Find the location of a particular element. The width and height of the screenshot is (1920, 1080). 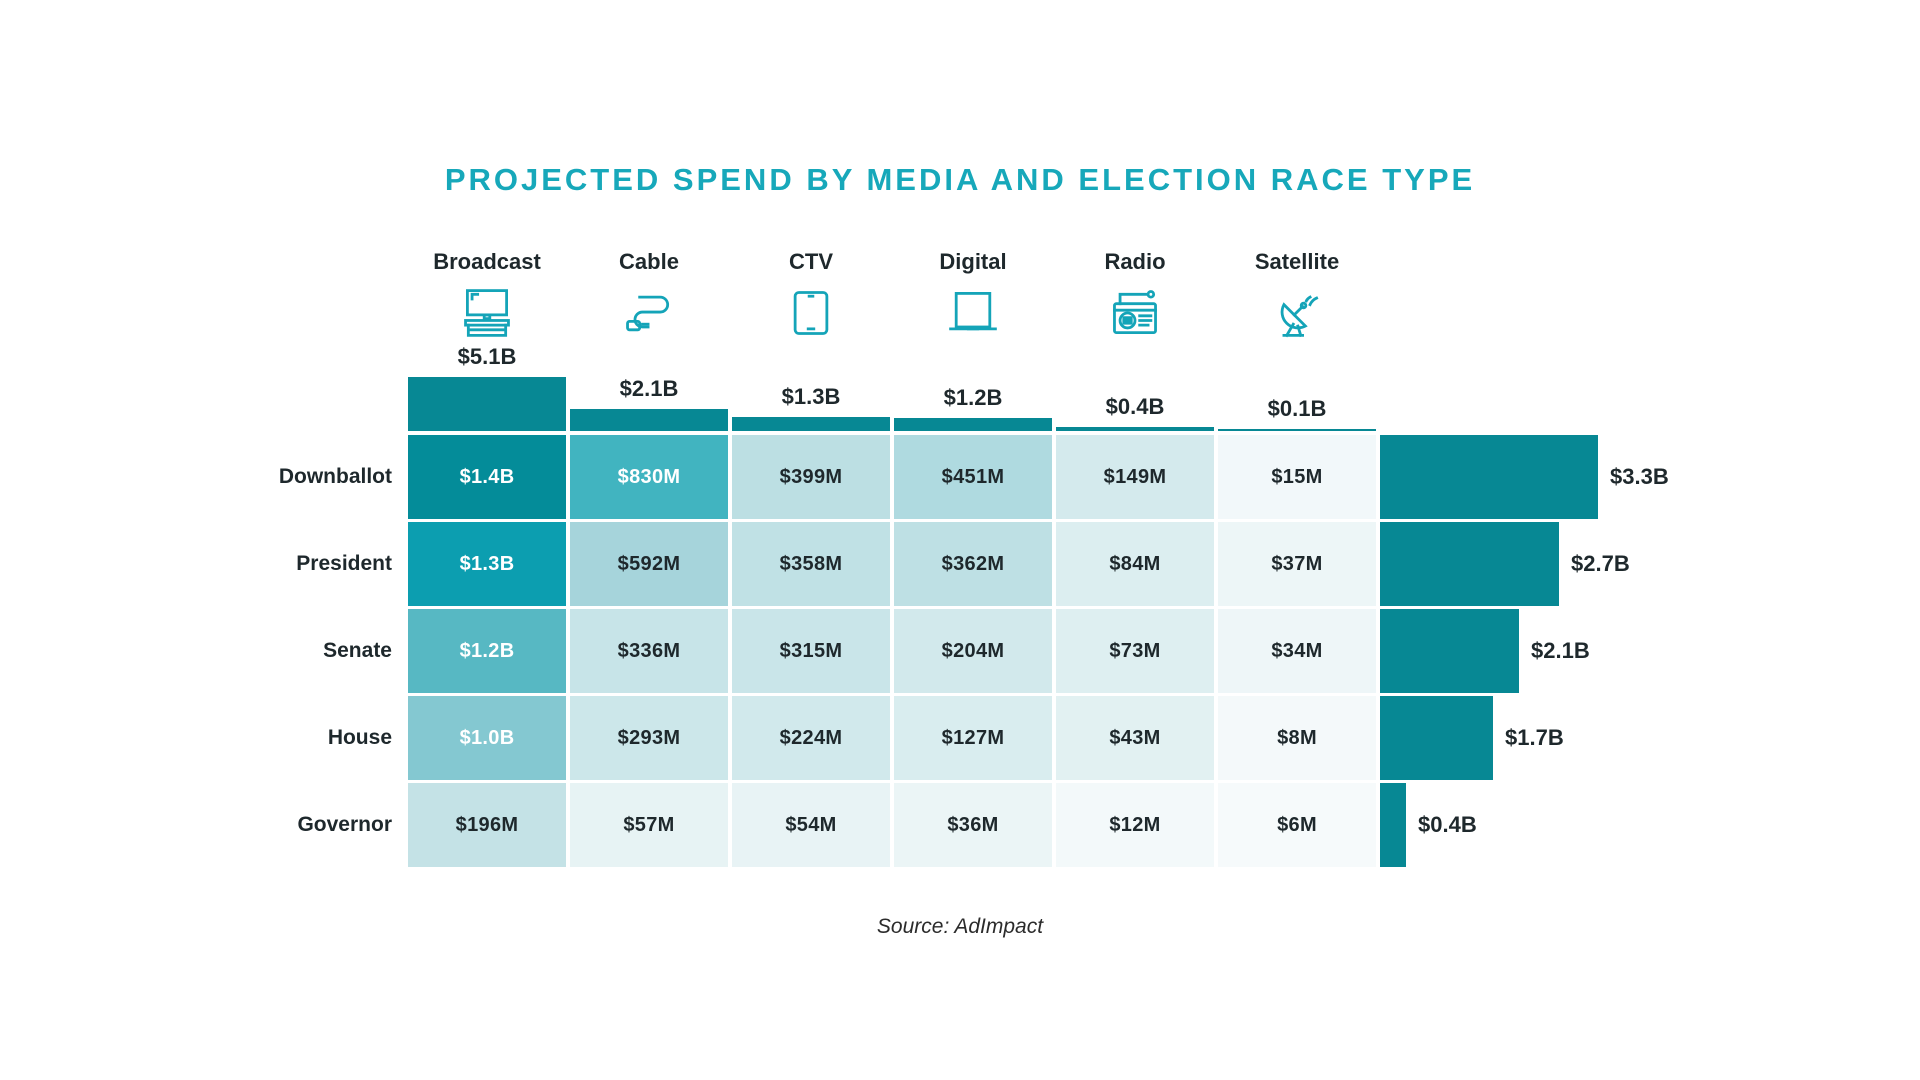

column-total-label: $1.2B is located at coordinates (973, 397).